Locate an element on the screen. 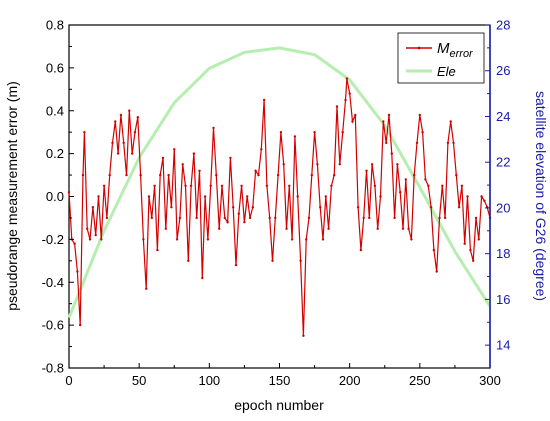  y-right-tick-label: 24 is located at coordinates (503, 116).